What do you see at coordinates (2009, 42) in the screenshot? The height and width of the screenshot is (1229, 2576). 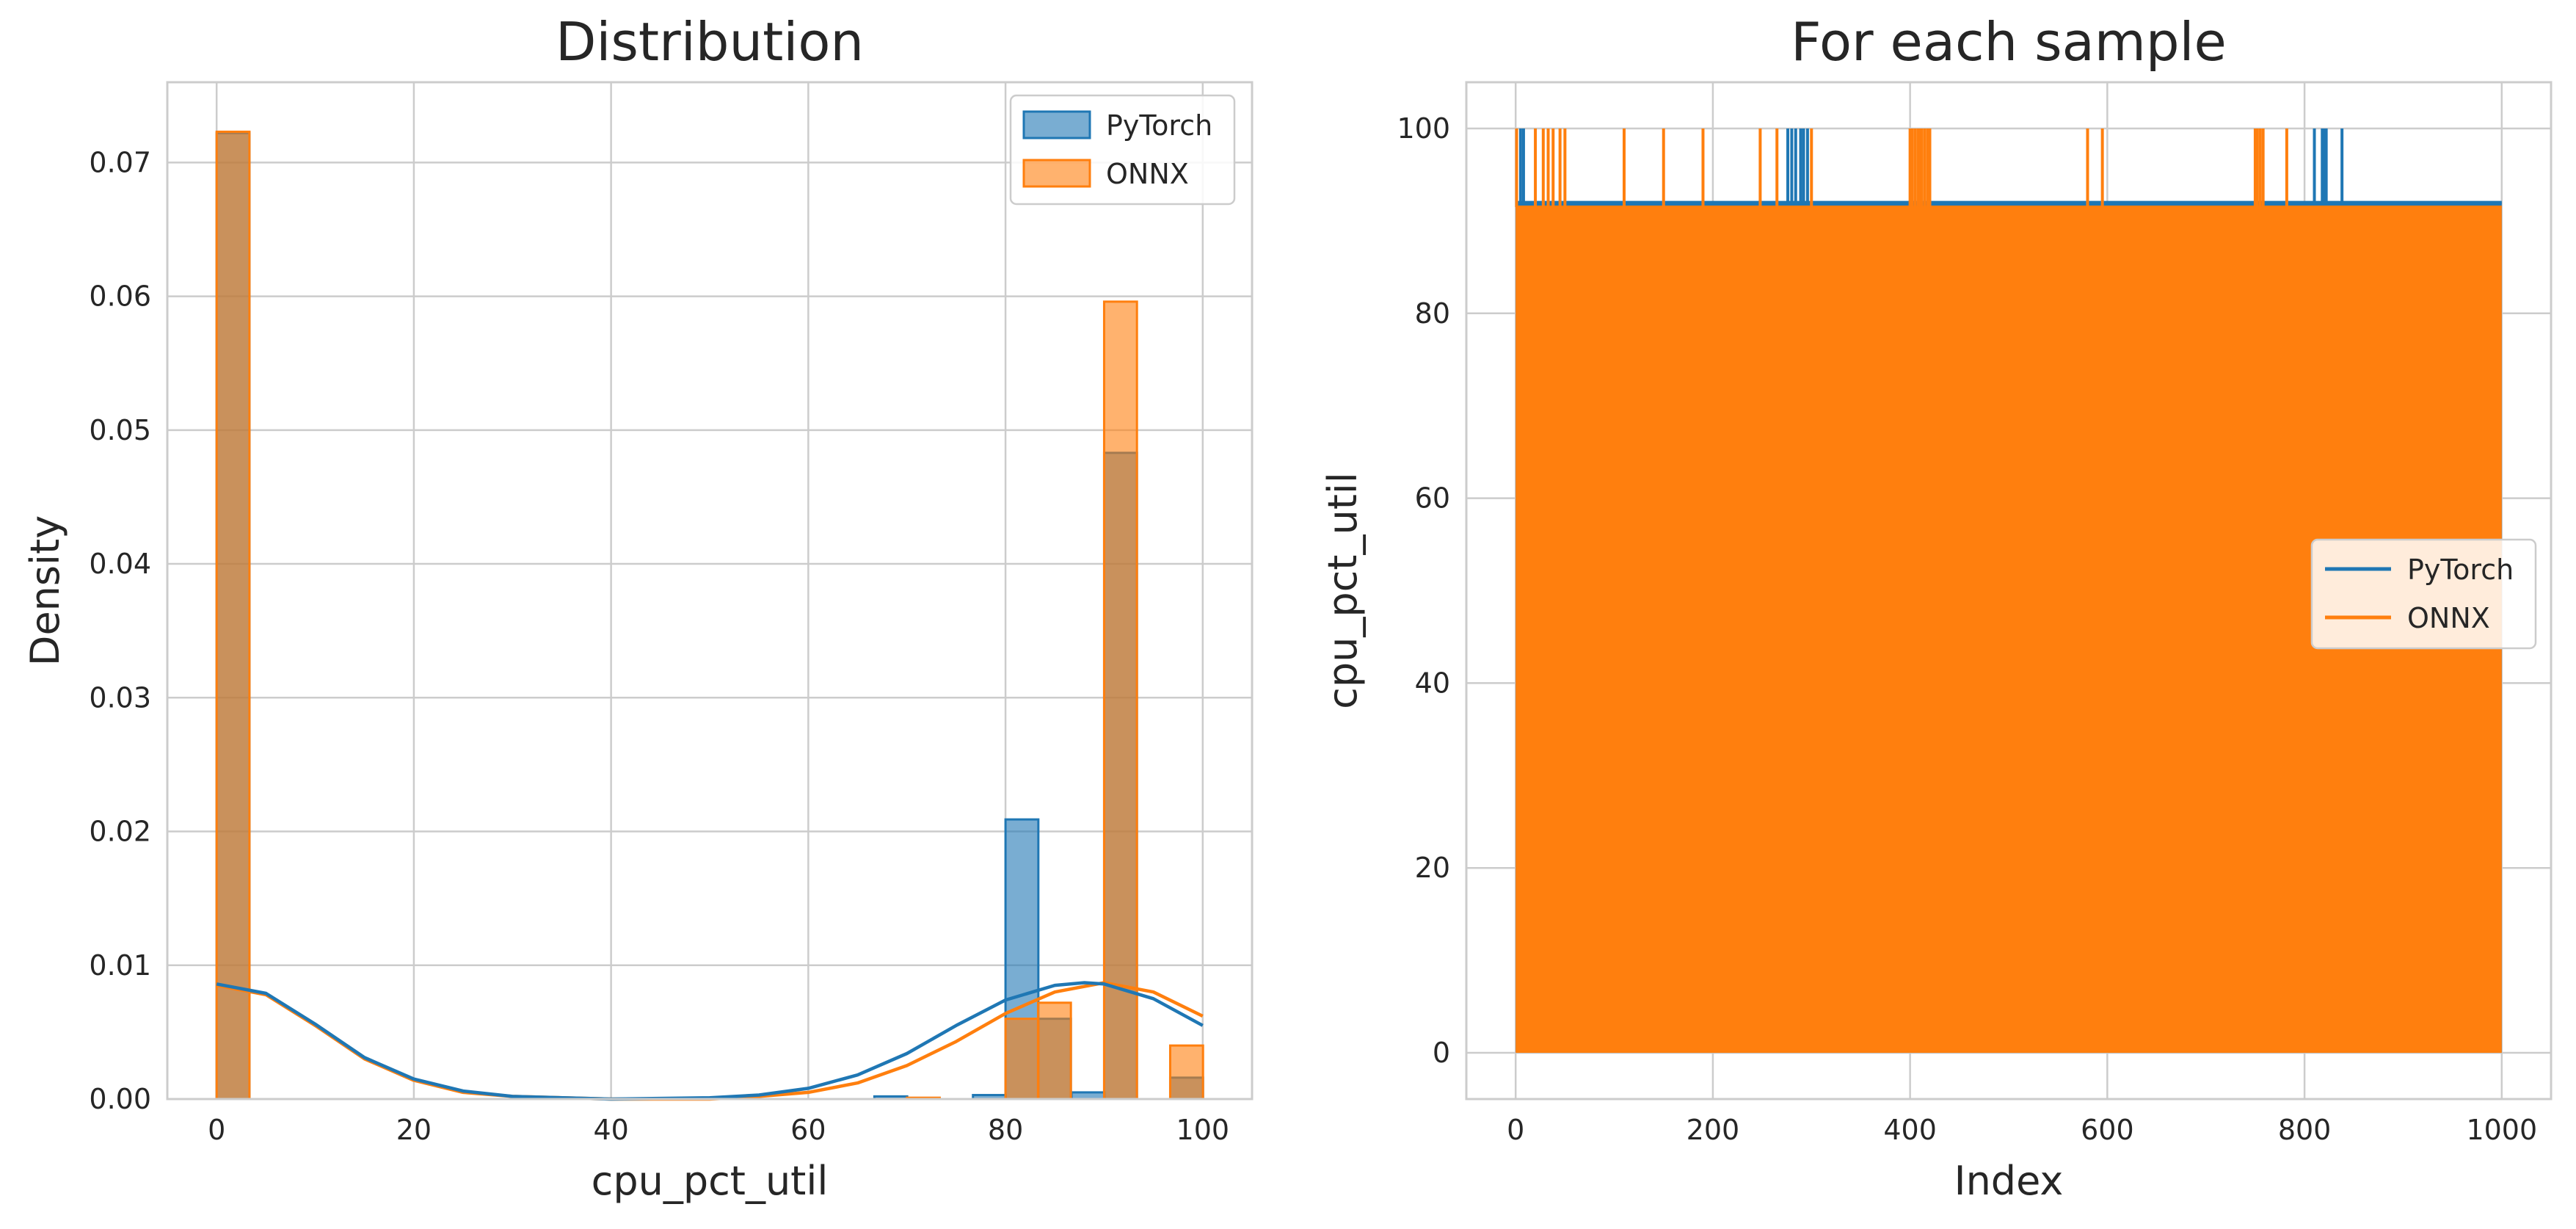 I see `per-sample-title: For each sample` at bounding box center [2009, 42].